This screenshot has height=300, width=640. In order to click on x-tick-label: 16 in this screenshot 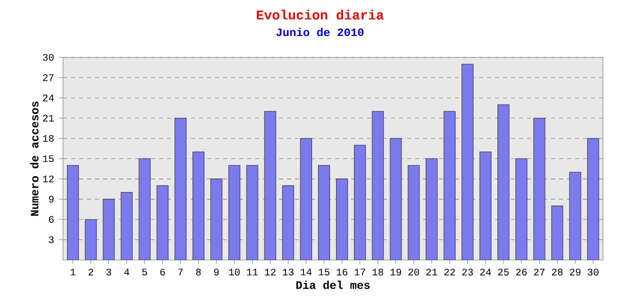, I will do `click(342, 272)`.